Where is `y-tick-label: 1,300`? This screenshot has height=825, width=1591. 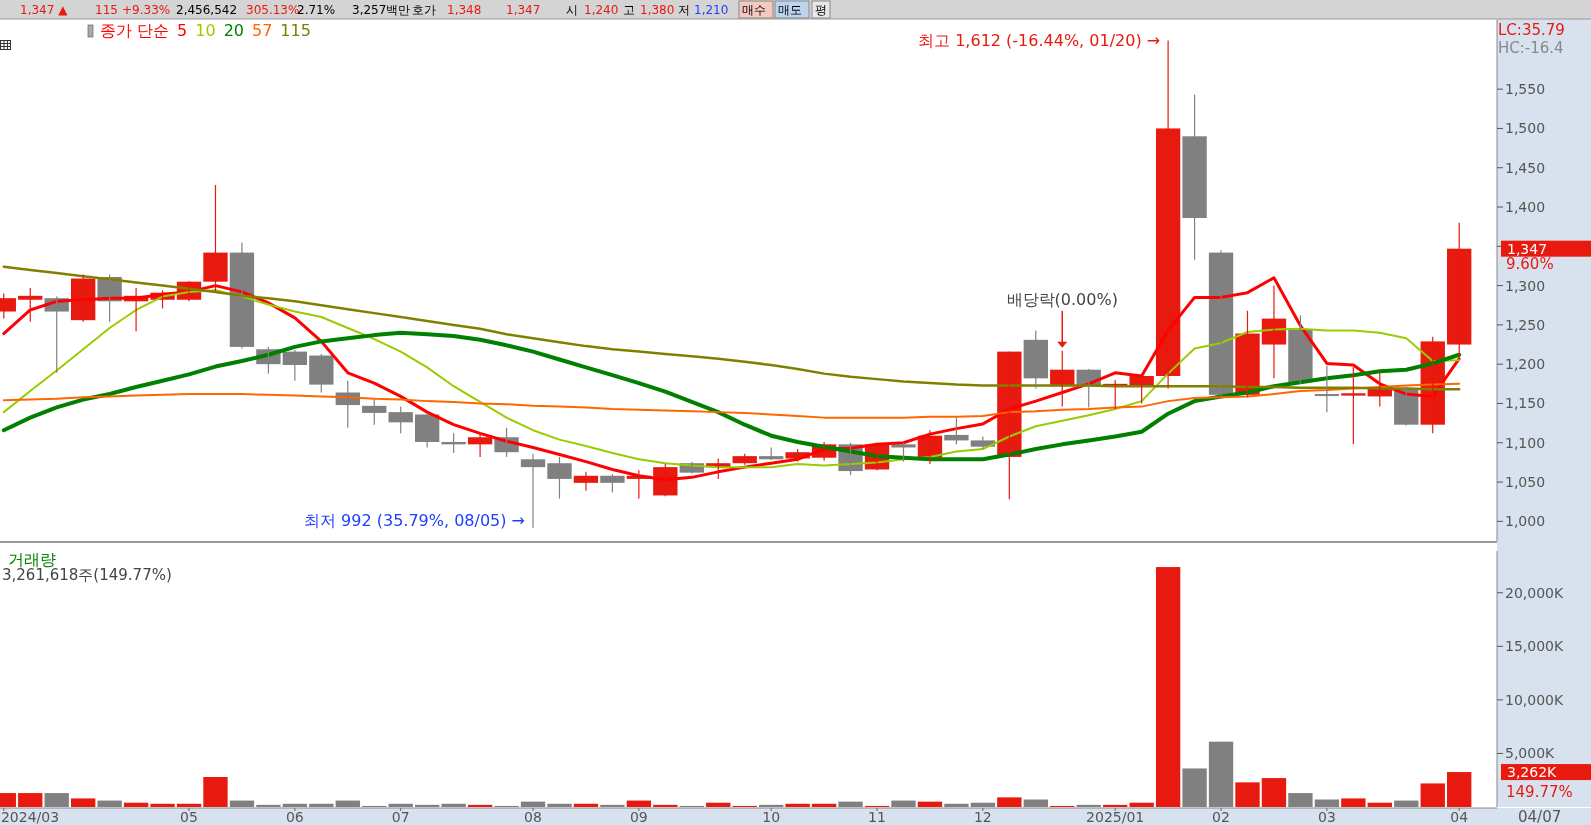
y-tick-label: 1,300 is located at coordinates (1525, 285).